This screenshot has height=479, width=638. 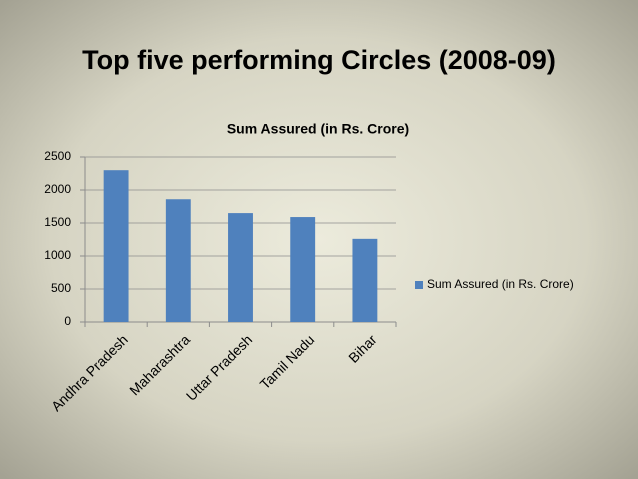 I want to click on y-tick-label: 2500, so click(x=57, y=156).